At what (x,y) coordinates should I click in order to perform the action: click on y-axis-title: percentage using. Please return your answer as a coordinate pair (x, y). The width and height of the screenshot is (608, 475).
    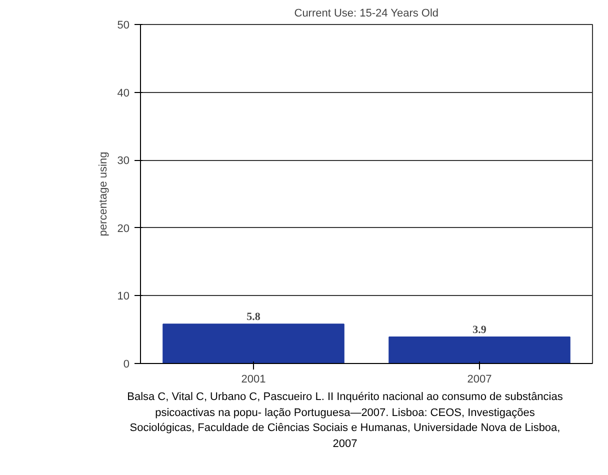
    Looking at the image, I should click on (103, 194).